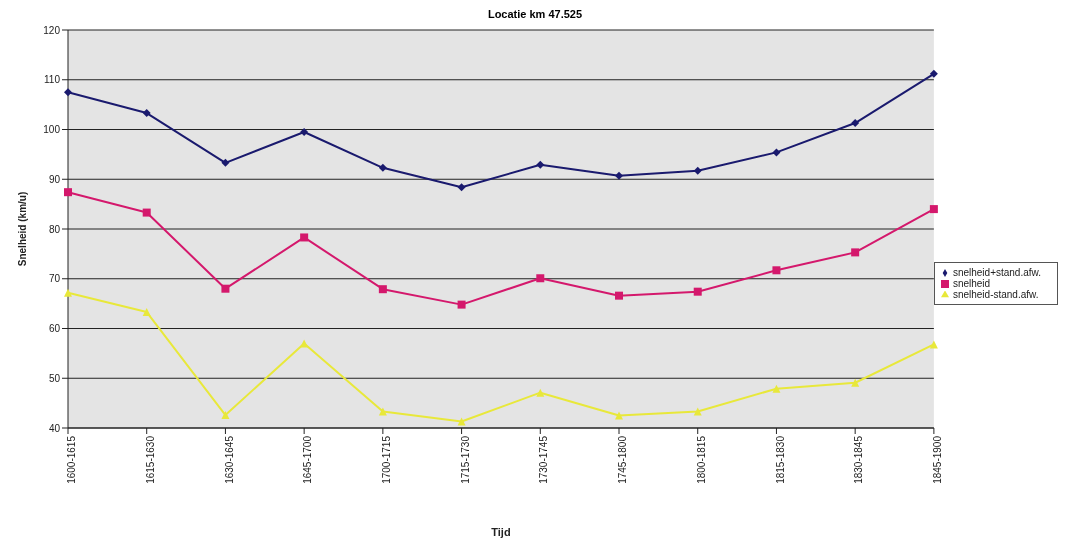  Describe the element at coordinates (54, 279) in the screenshot. I see `y-tick-label: 70` at that location.